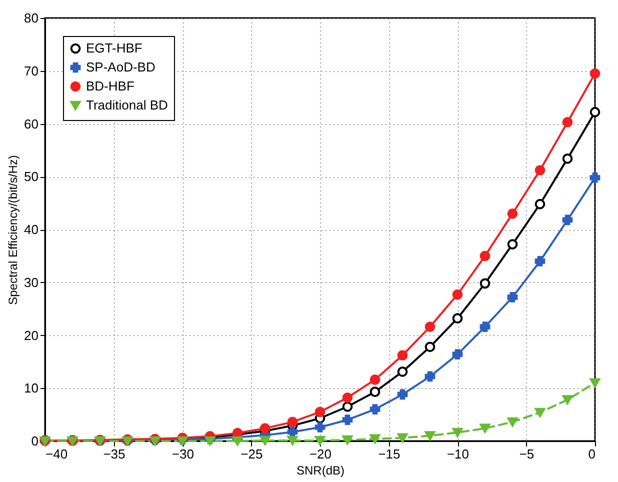 This screenshot has width=618, height=482. What do you see at coordinates (114, 48) in the screenshot?
I see `legend-label: EGT-HBF` at bounding box center [114, 48].